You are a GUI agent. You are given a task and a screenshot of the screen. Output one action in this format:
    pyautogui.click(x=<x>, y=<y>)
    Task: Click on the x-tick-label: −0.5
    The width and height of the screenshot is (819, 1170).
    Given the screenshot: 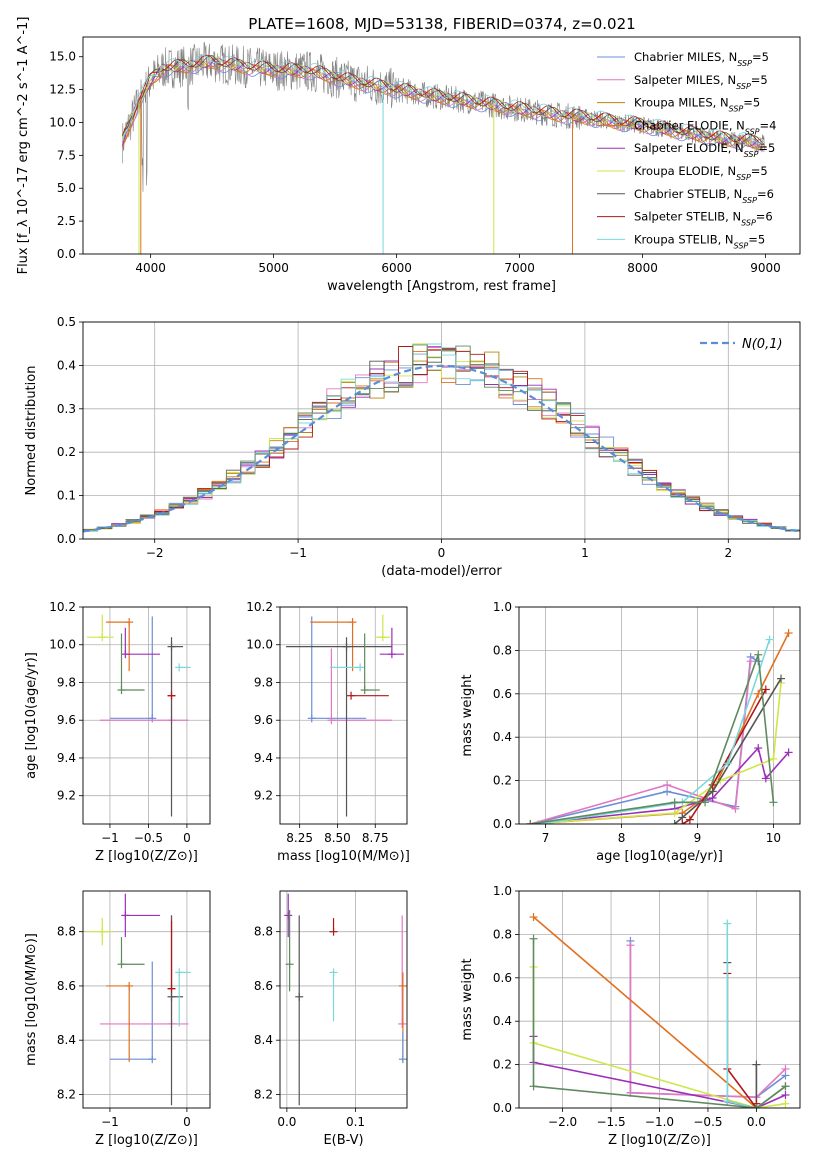 What is the action you would take?
    pyautogui.click(x=148, y=838)
    